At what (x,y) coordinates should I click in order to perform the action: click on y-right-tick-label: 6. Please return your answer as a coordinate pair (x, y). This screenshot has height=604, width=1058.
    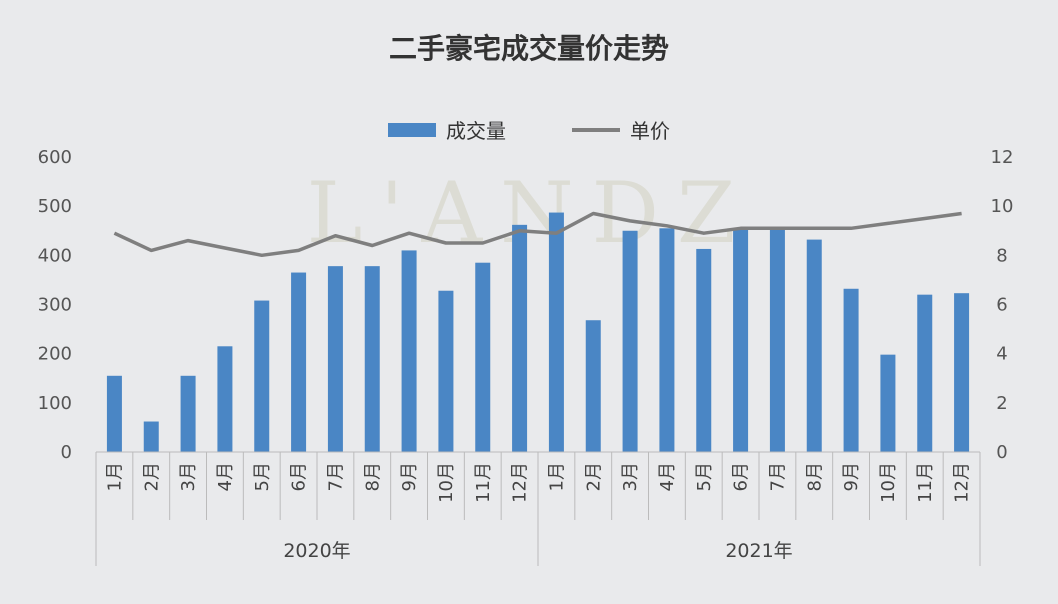
    Looking at the image, I should click on (1001, 305).